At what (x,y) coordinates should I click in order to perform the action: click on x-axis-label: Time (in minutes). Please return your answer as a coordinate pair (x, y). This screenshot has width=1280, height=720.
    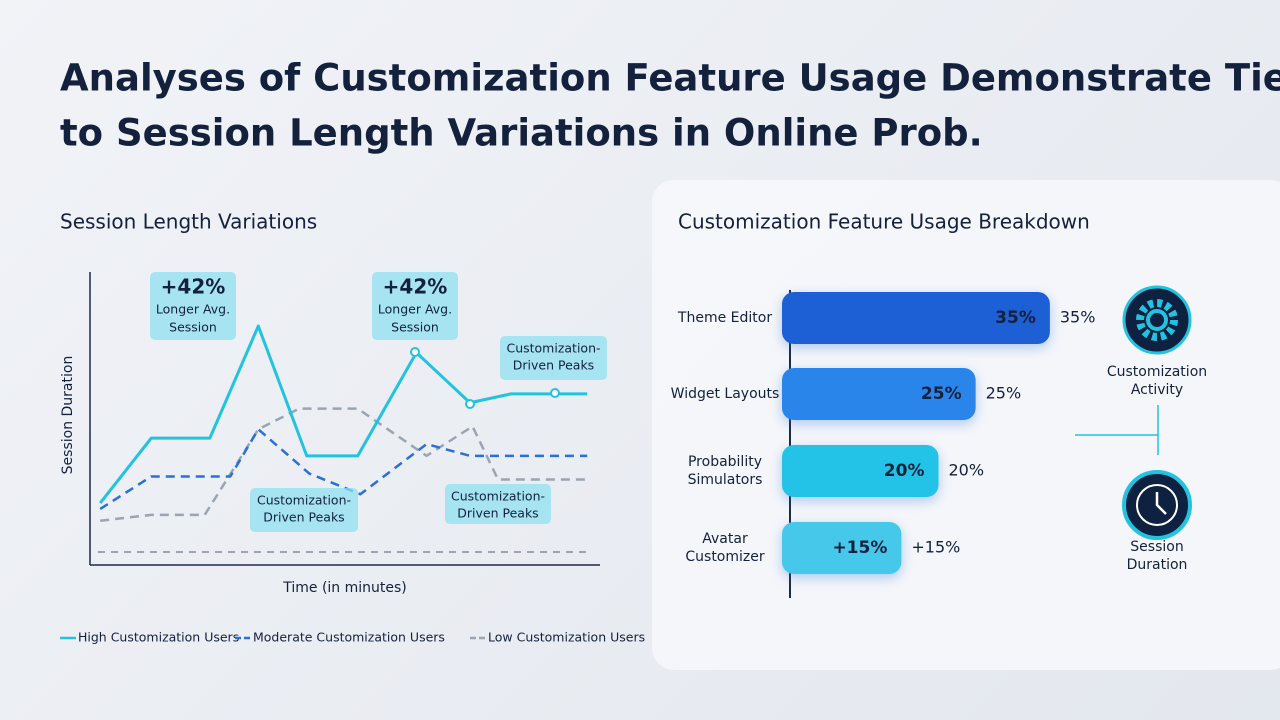
    Looking at the image, I should click on (344, 588).